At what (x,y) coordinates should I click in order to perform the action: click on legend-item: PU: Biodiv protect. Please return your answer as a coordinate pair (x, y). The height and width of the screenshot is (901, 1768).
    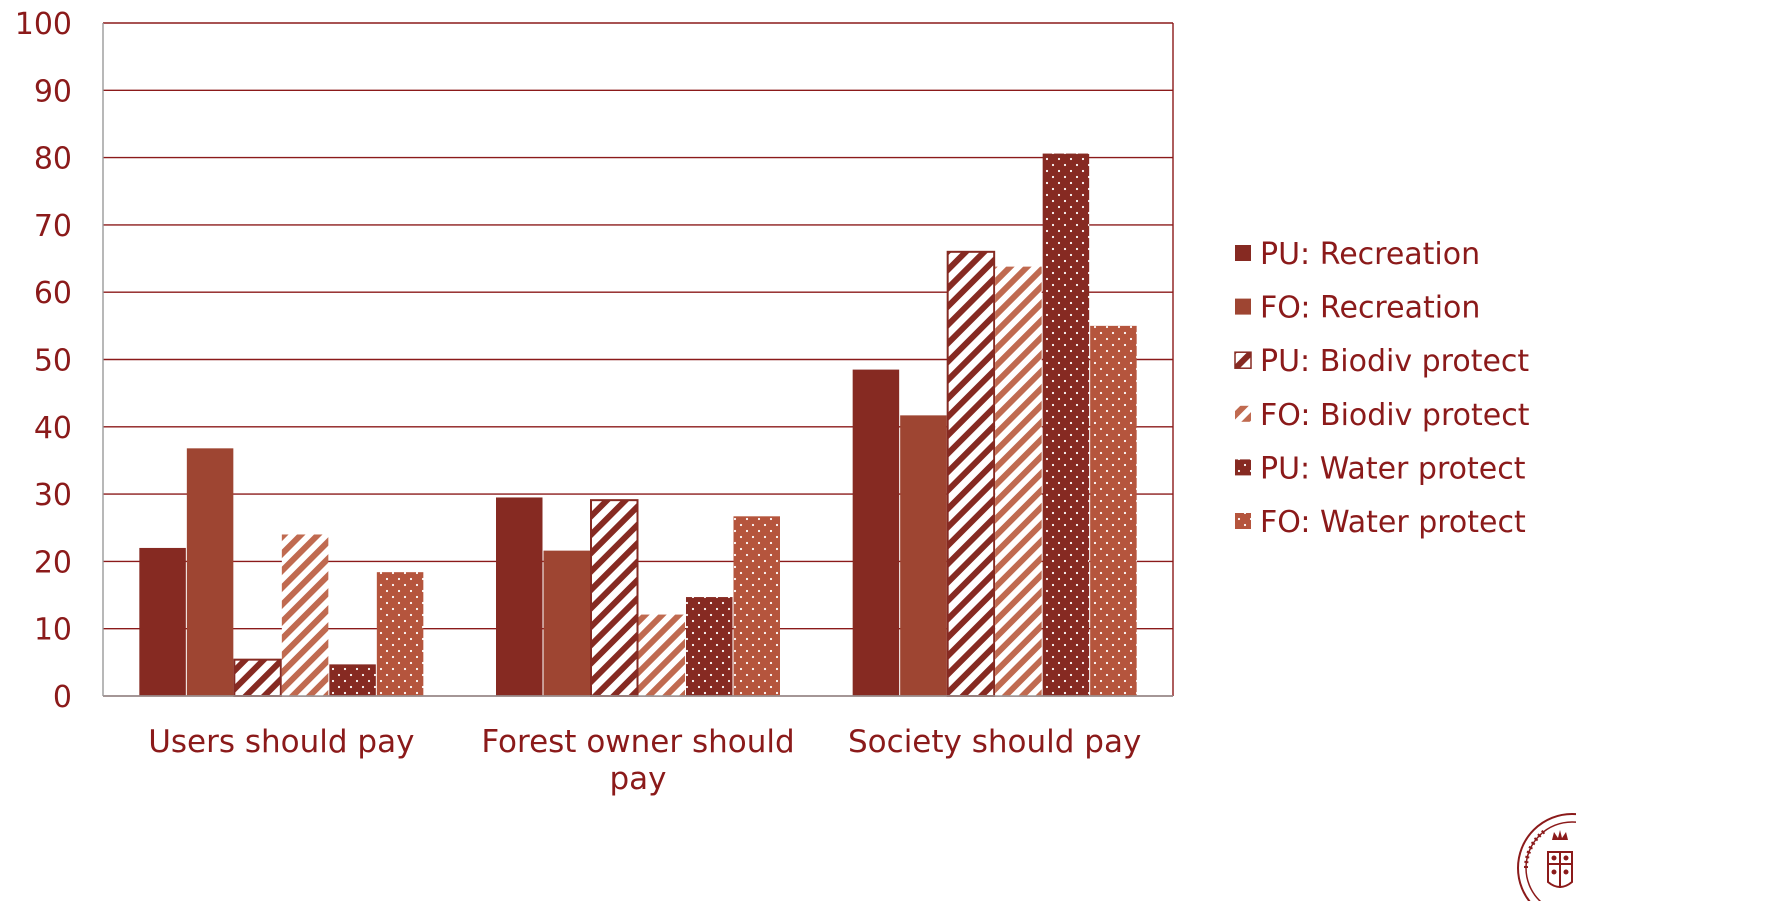
    Looking at the image, I should click on (1381, 361).